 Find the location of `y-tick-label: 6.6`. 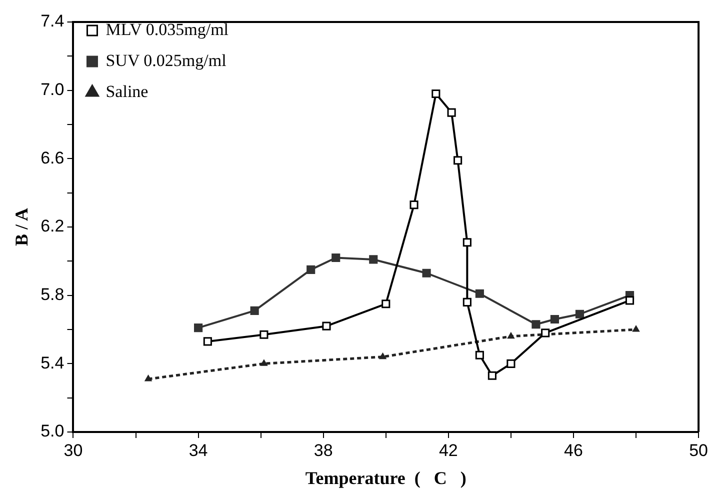

y-tick-label: 6.6 is located at coordinates (52, 158).